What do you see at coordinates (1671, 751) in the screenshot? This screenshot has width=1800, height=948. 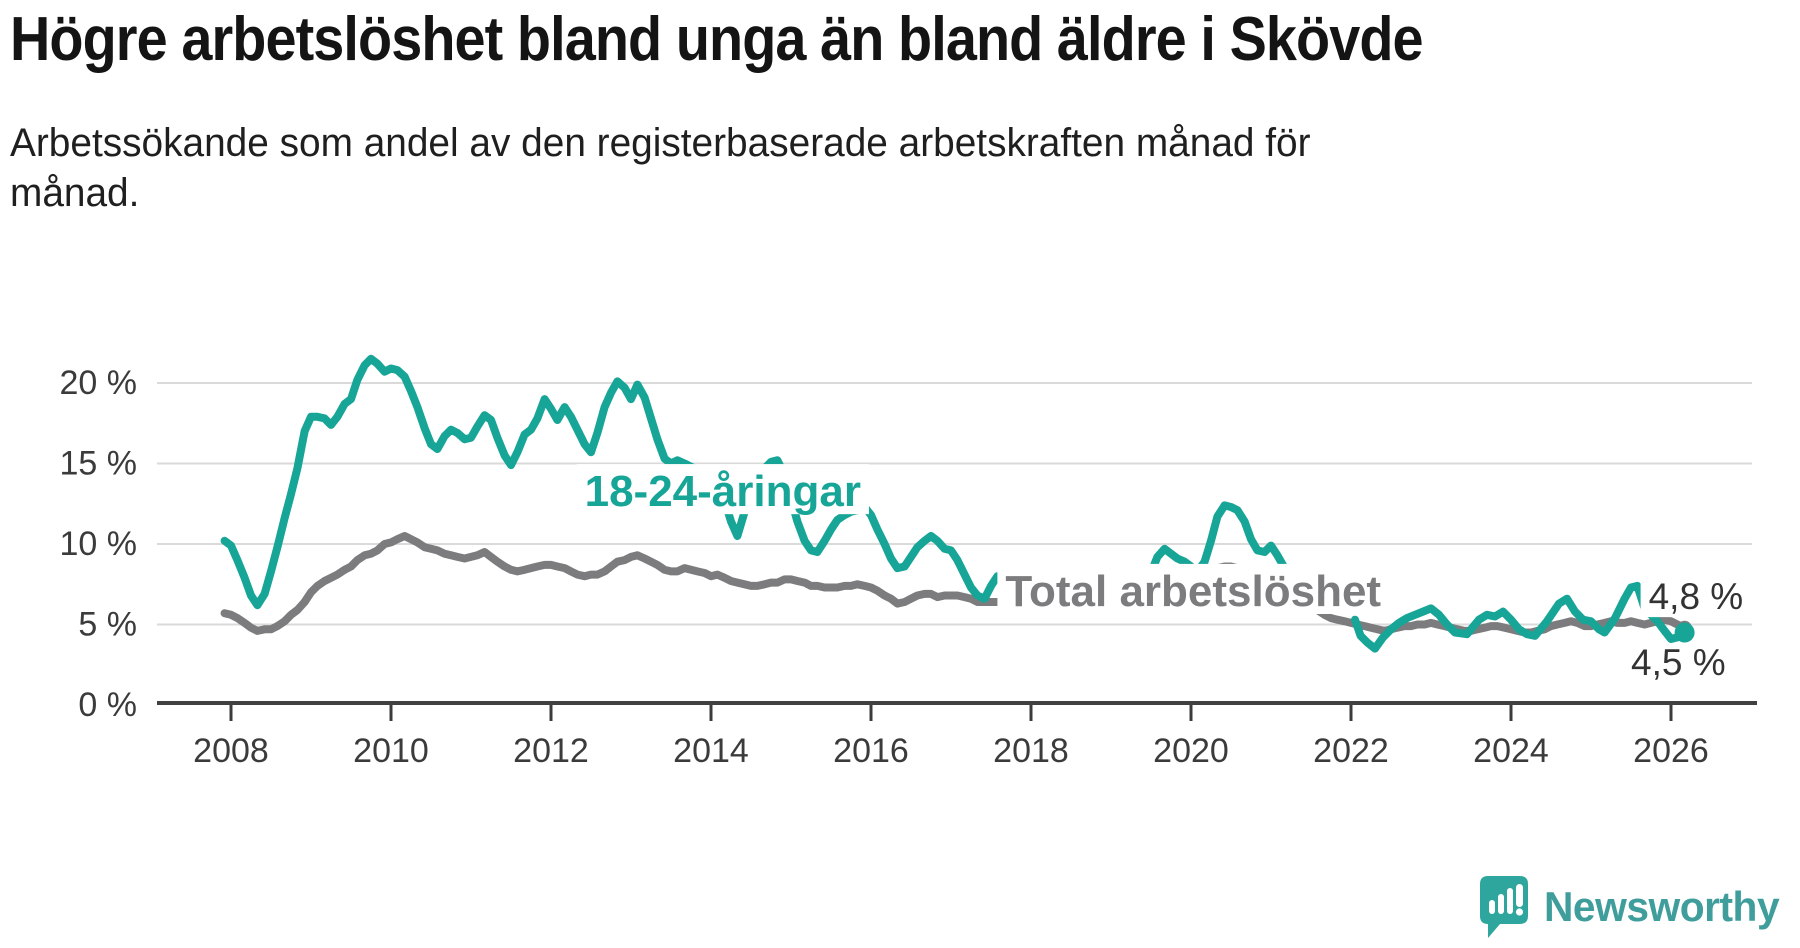 I see `x-tick-label: 2026` at bounding box center [1671, 751].